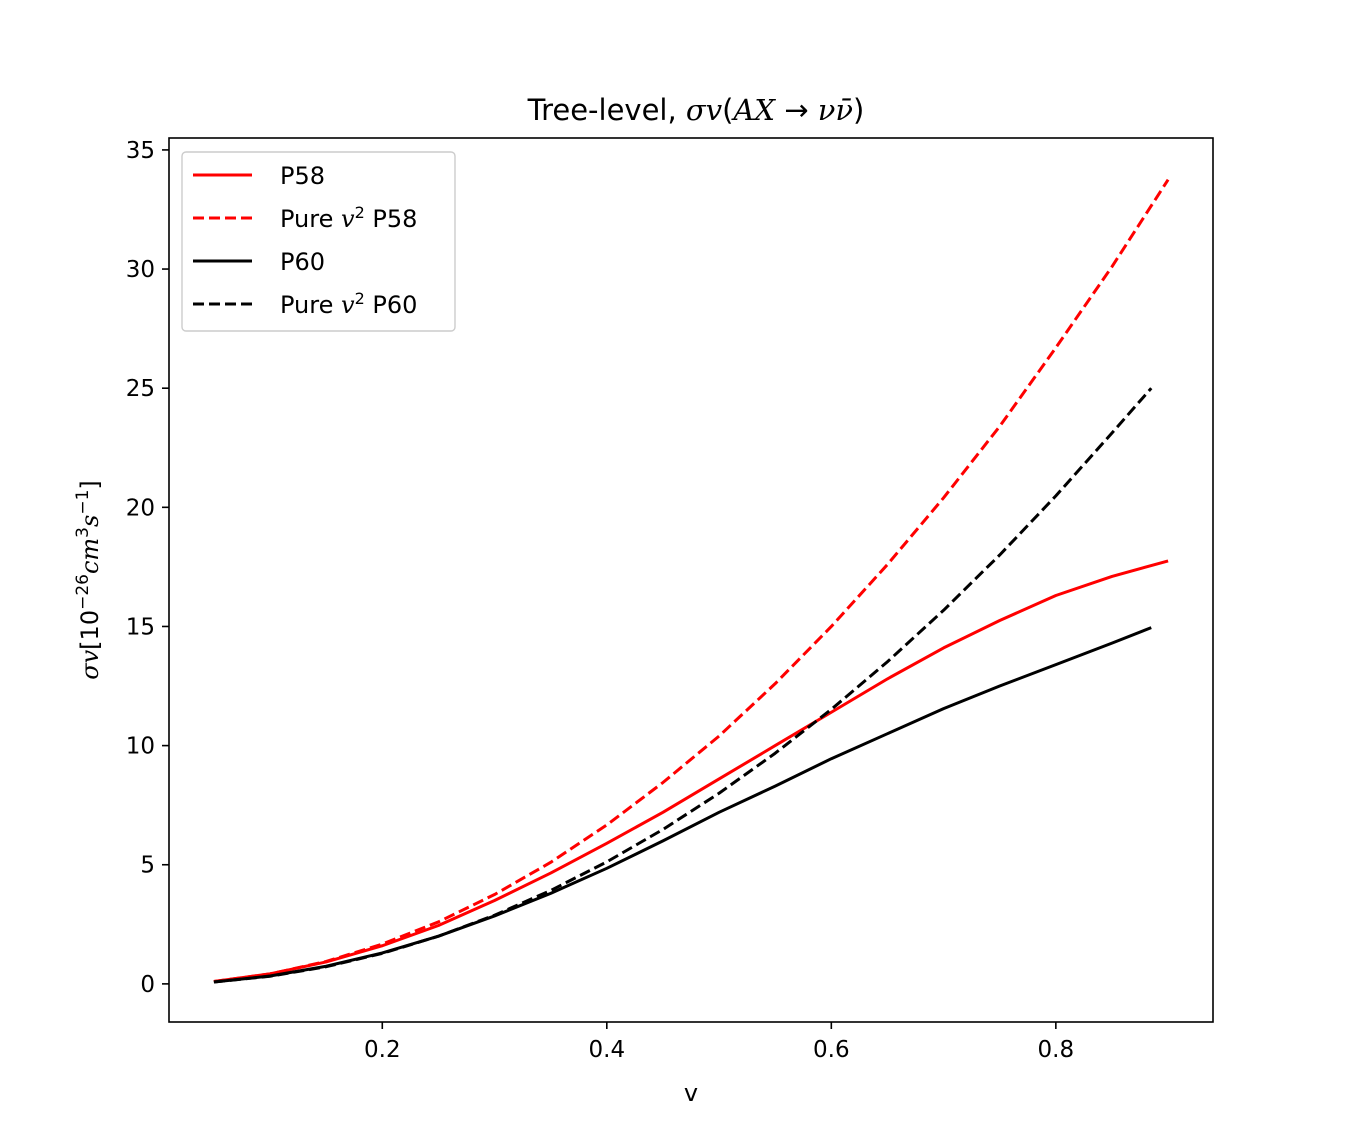 Image resolution: width=1348 pixels, height=1148 pixels. Describe the element at coordinates (305, 240) in the screenshot. I see `legend-items: P58 Pure v2 P58 P60 Pure v2 P60` at that location.